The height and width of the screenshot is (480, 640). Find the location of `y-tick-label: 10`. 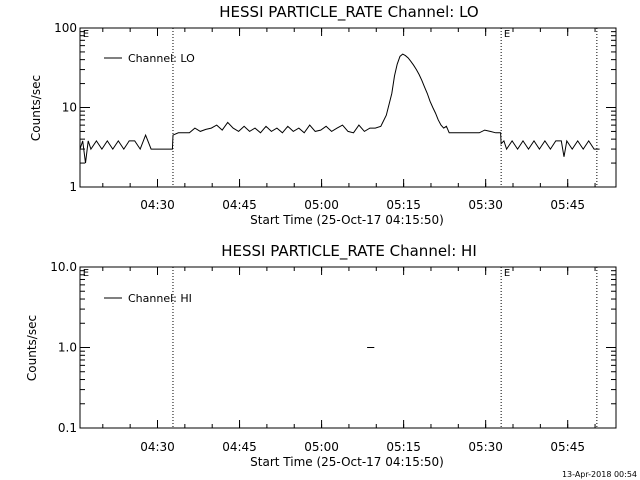

y-tick-label: 10 is located at coordinates (69, 108).